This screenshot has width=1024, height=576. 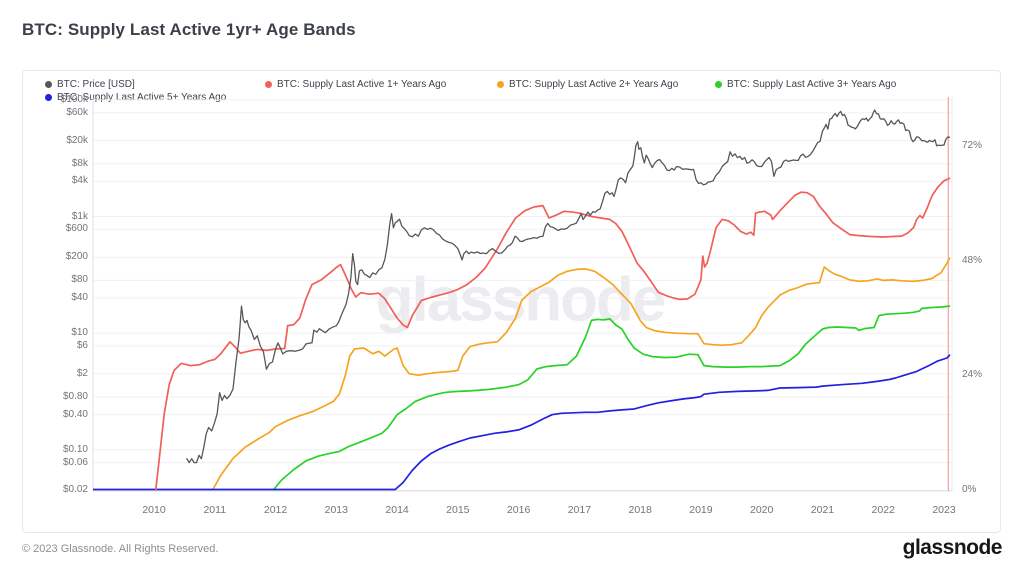 What do you see at coordinates (336, 510) in the screenshot?
I see `x-axis-tick: 2013` at bounding box center [336, 510].